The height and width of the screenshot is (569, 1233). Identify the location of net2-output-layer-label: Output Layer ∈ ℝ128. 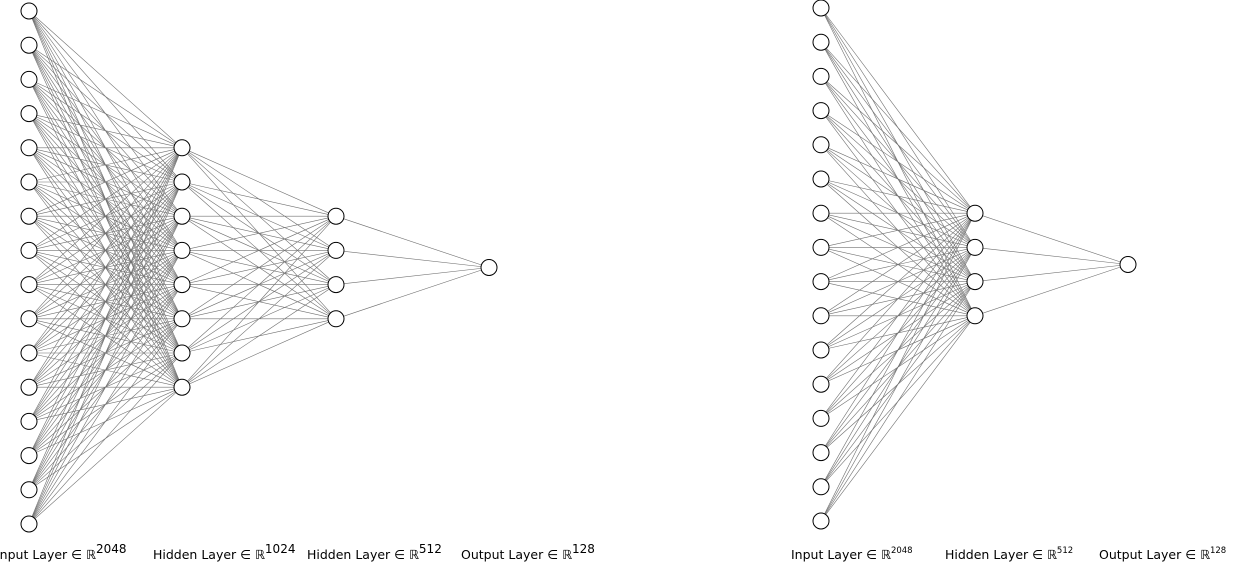
(1163, 554).